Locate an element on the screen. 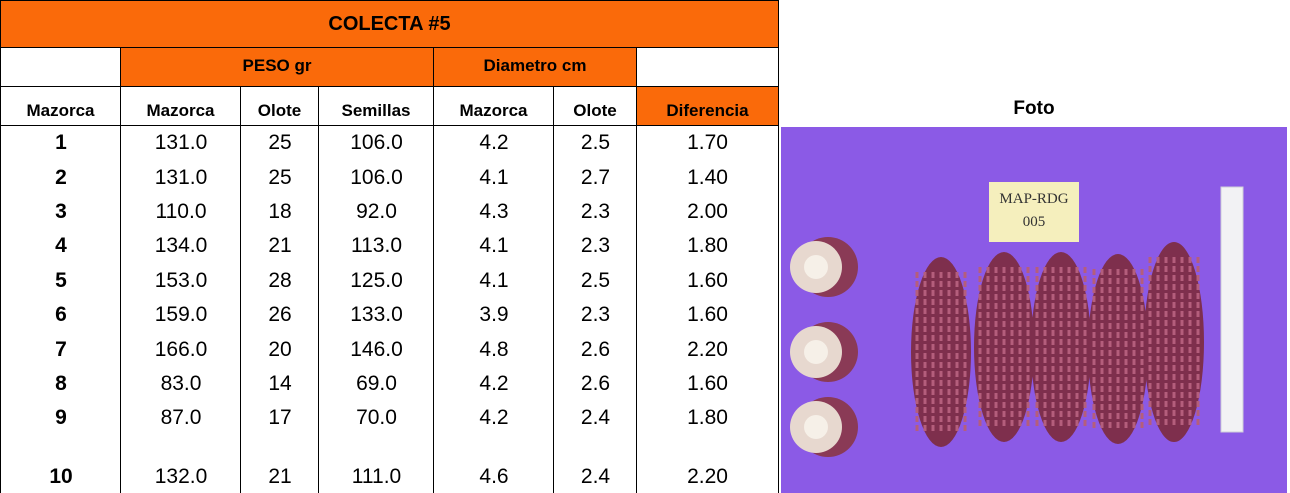 This screenshot has height=493, width=1290. data-cell: 3 is located at coordinates (60, 212).